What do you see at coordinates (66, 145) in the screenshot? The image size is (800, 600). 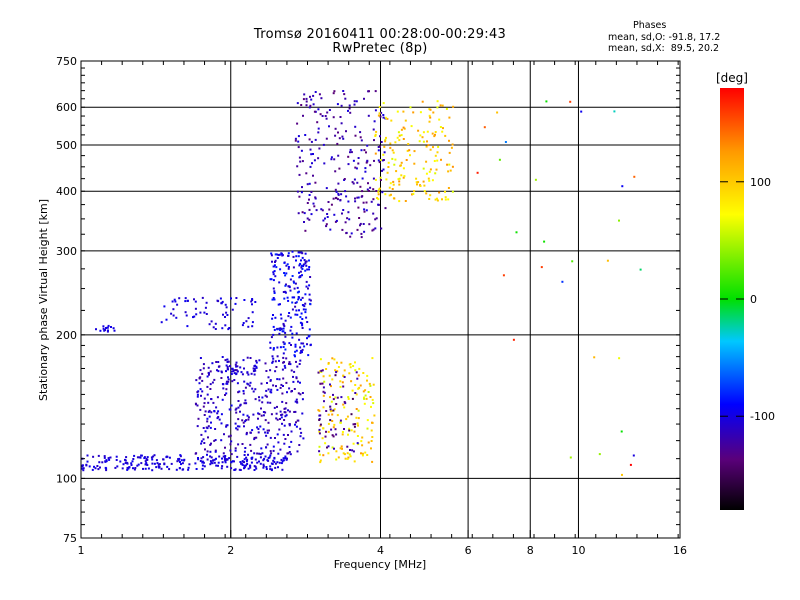 I see `y-tick-label: 500` at bounding box center [66, 145].